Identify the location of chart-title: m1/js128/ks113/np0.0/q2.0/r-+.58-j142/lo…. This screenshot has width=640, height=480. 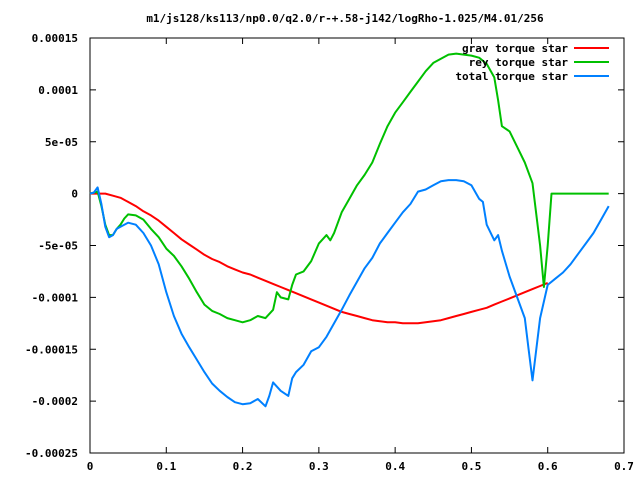
(345, 18).